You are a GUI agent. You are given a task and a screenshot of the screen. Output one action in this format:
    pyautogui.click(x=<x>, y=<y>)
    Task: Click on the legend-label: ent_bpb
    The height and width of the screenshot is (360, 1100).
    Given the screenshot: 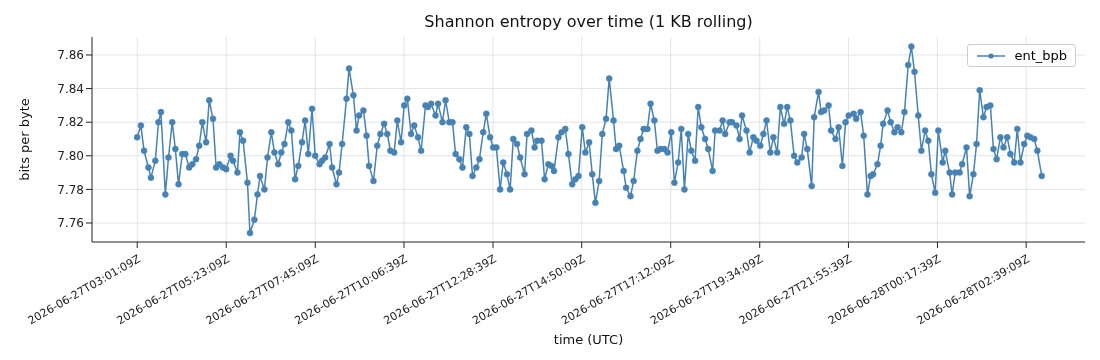 What is the action you would take?
    pyautogui.click(x=1040, y=55)
    